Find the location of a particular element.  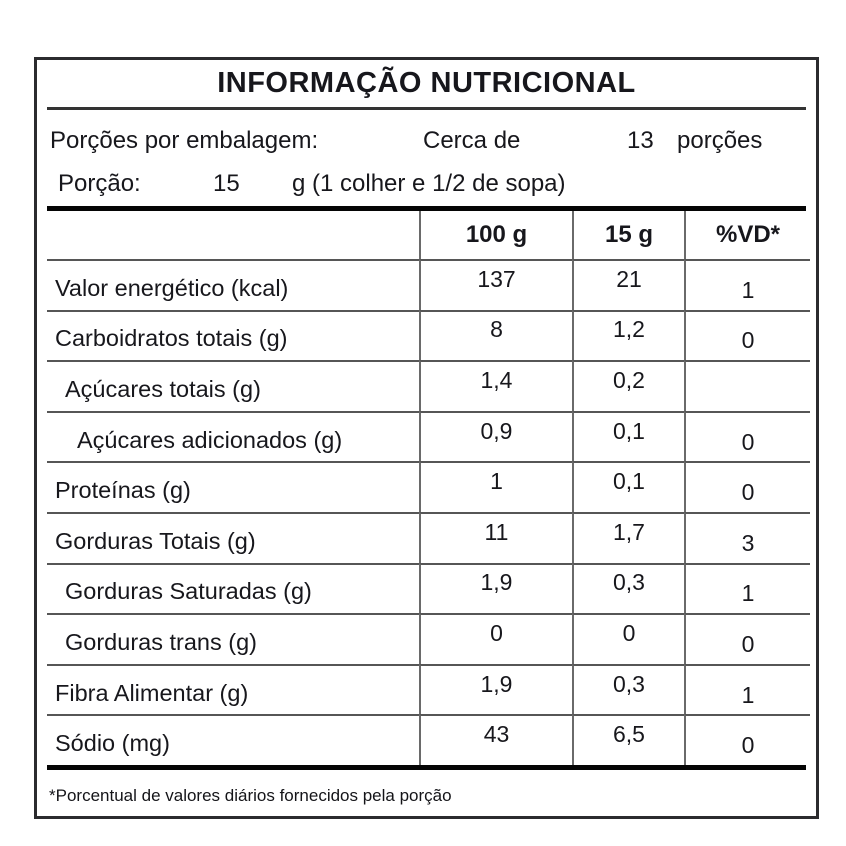

table-bottom-rule is located at coordinates (426, 767).